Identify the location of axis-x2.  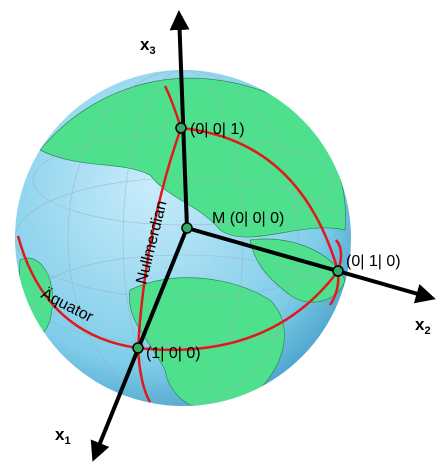
(311, 265).